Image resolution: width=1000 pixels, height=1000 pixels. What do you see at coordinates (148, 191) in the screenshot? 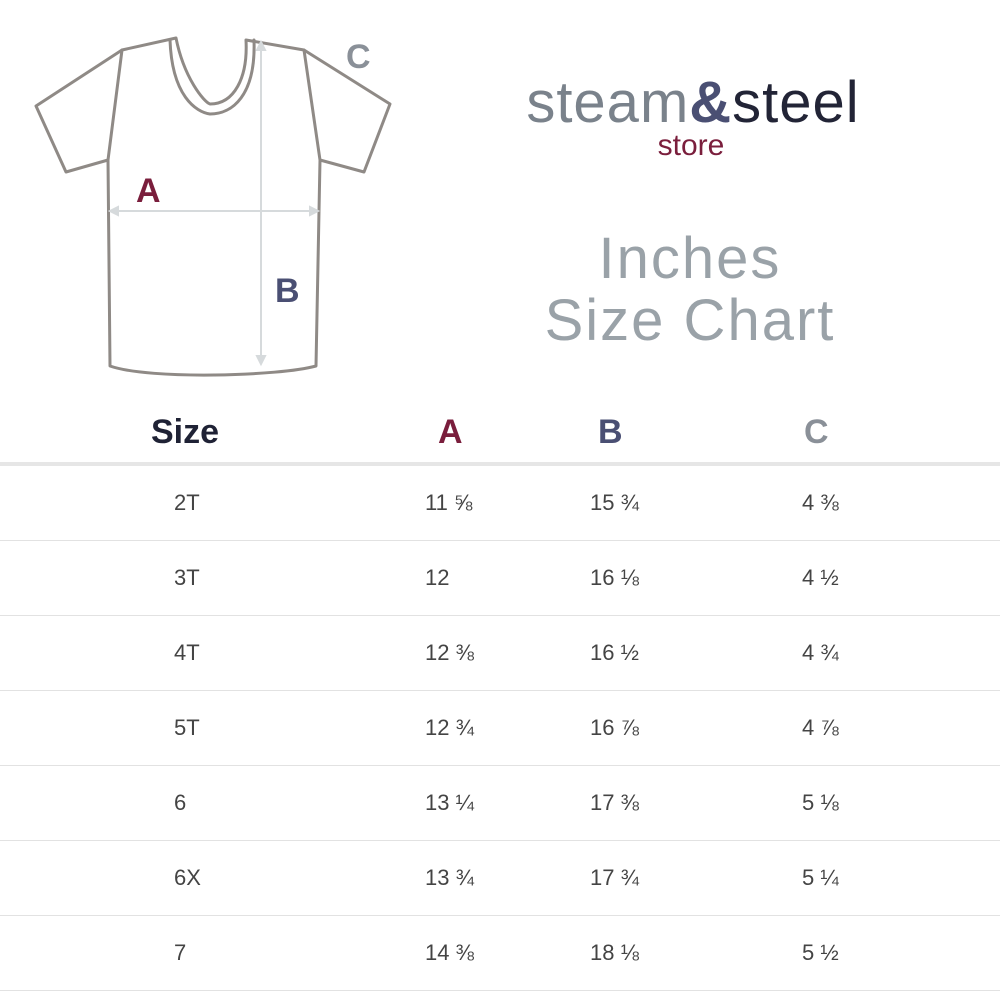
I see `dimension-label-a: A` at bounding box center [148, 191].